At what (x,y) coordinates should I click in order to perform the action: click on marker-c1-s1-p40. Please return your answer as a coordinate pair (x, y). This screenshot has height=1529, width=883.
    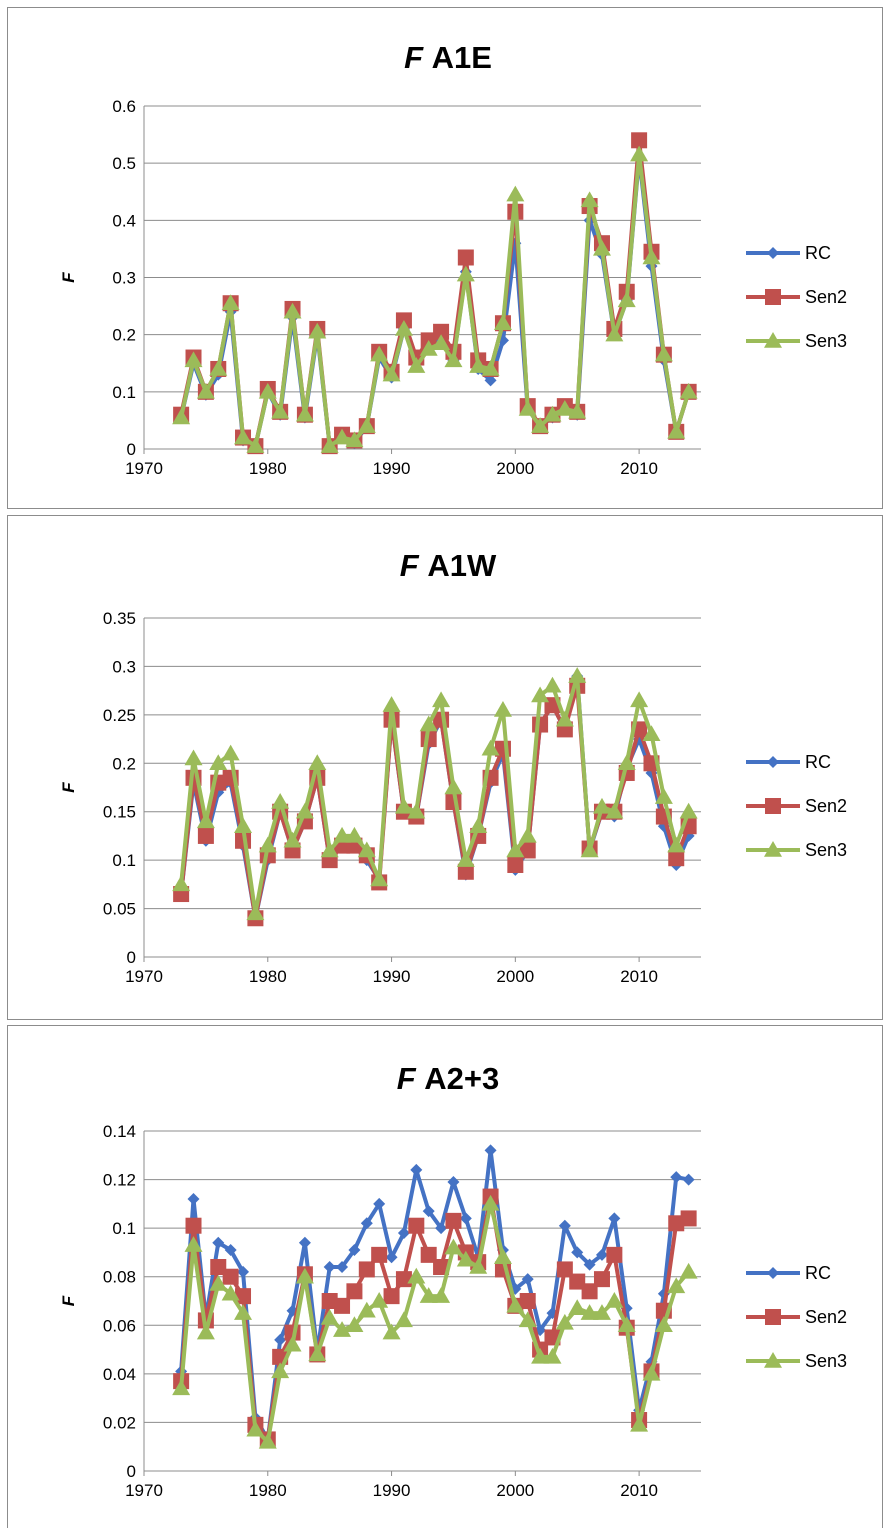
    Looking at the image, I should click on (676, 858).